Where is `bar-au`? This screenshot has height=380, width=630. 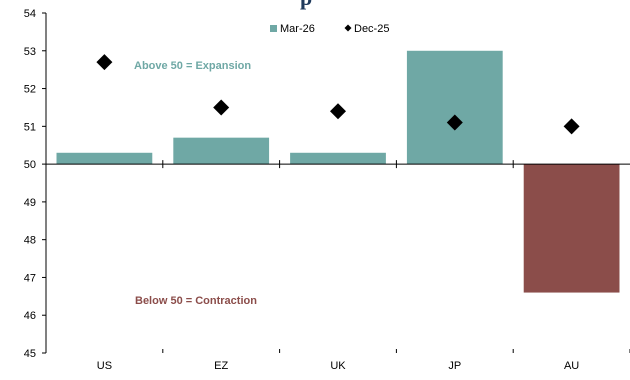
bar-au is located at coordinates (571, 228).